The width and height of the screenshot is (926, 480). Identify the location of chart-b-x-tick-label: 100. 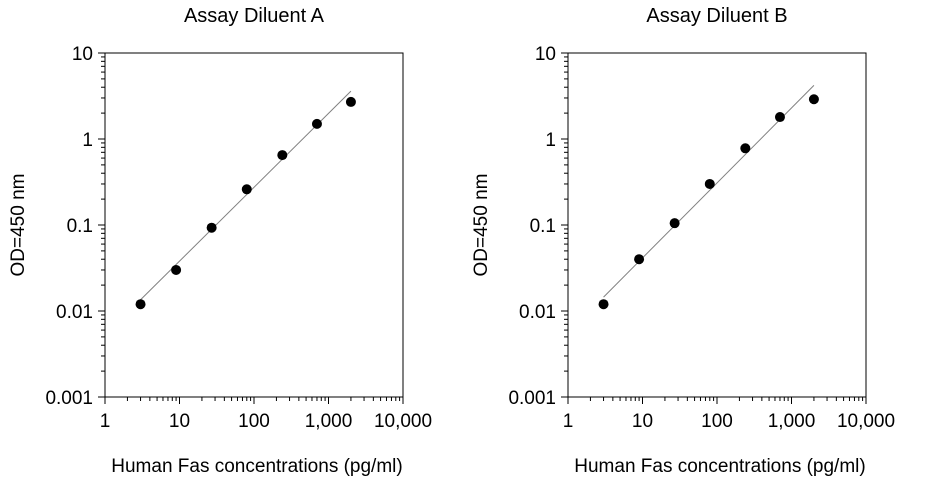
(717, 421).